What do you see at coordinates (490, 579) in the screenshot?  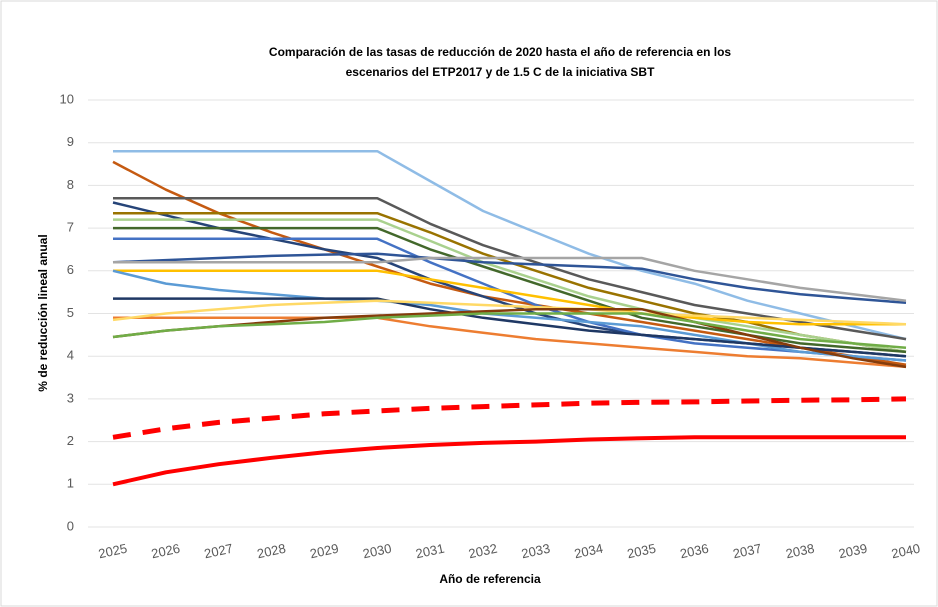 I see `x-axis-label: Año de referencia` at bounding box center [490, 579].